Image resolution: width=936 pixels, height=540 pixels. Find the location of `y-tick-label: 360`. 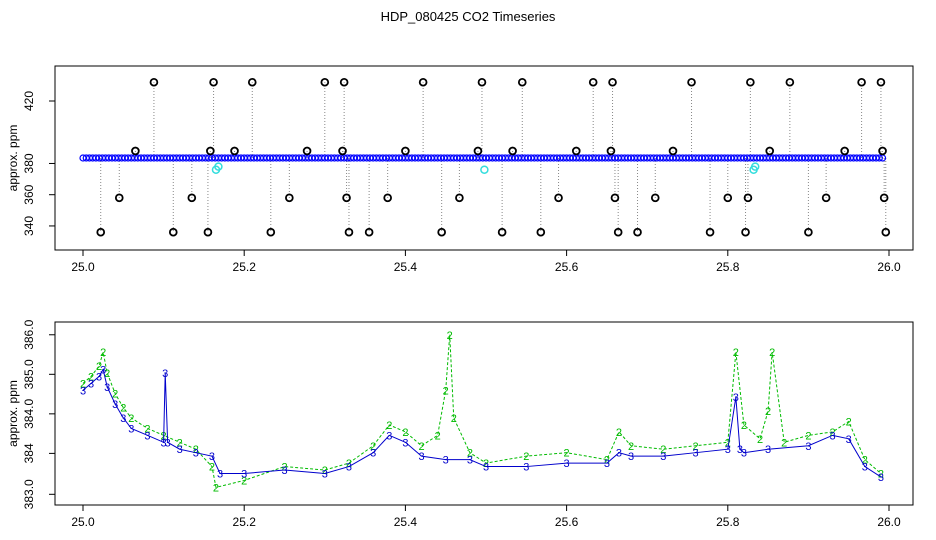

y-tick-label: 360 is located at coordinates (29, 194).